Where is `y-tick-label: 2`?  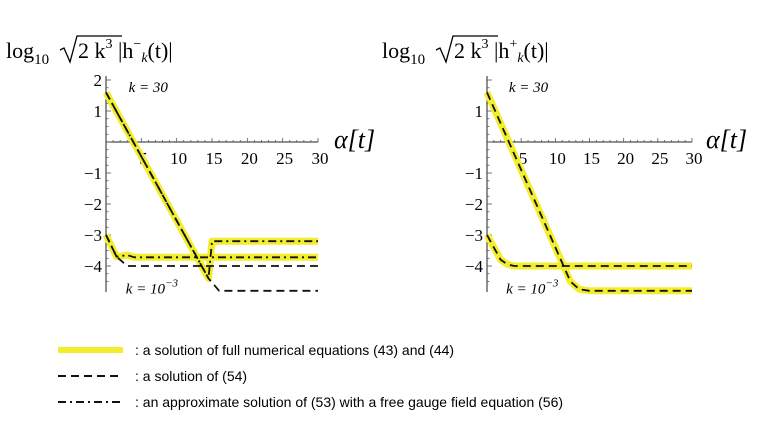 y-tick-label: 2 is located at coordinates (98, 80).